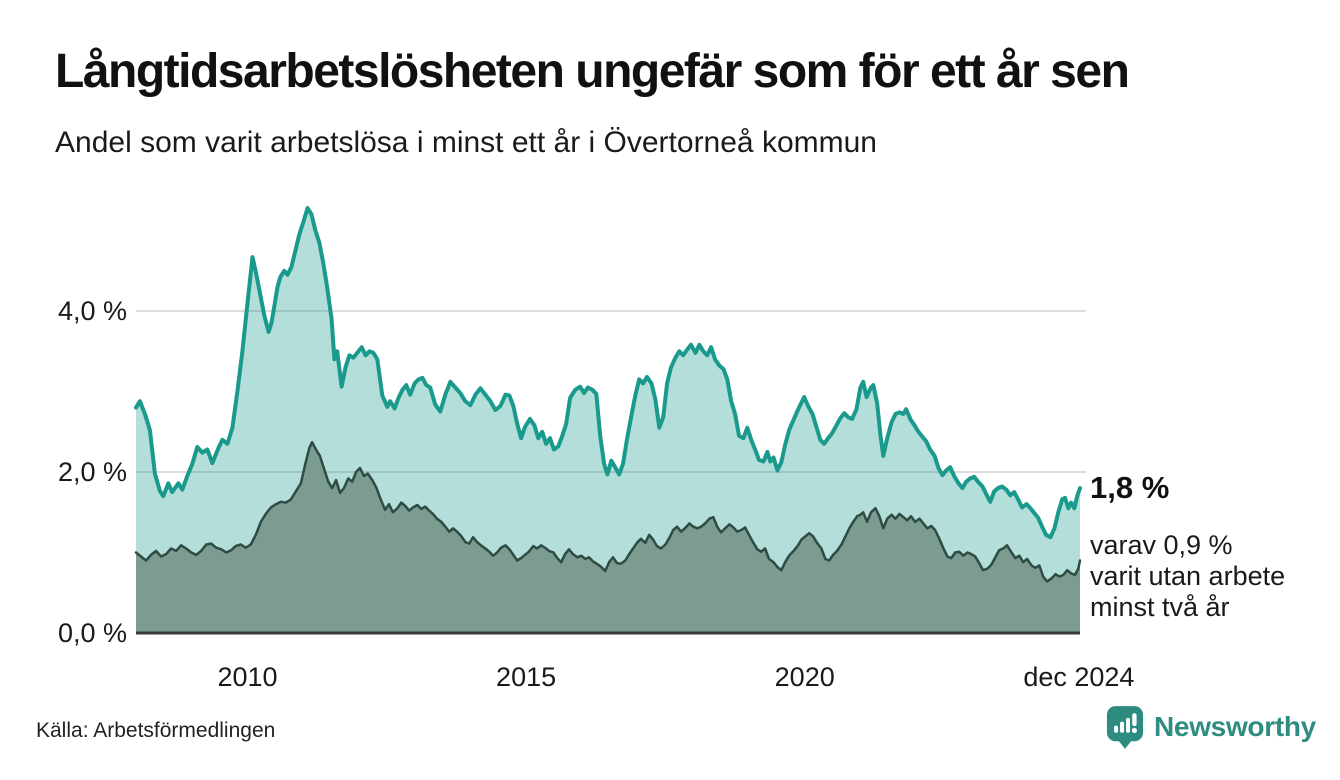 The image size is (1340, 780). Describe the element at coordinates (156, 730) in the screenshot. I see `source-note: Källa: Arbetsförmedlingen` at that location.